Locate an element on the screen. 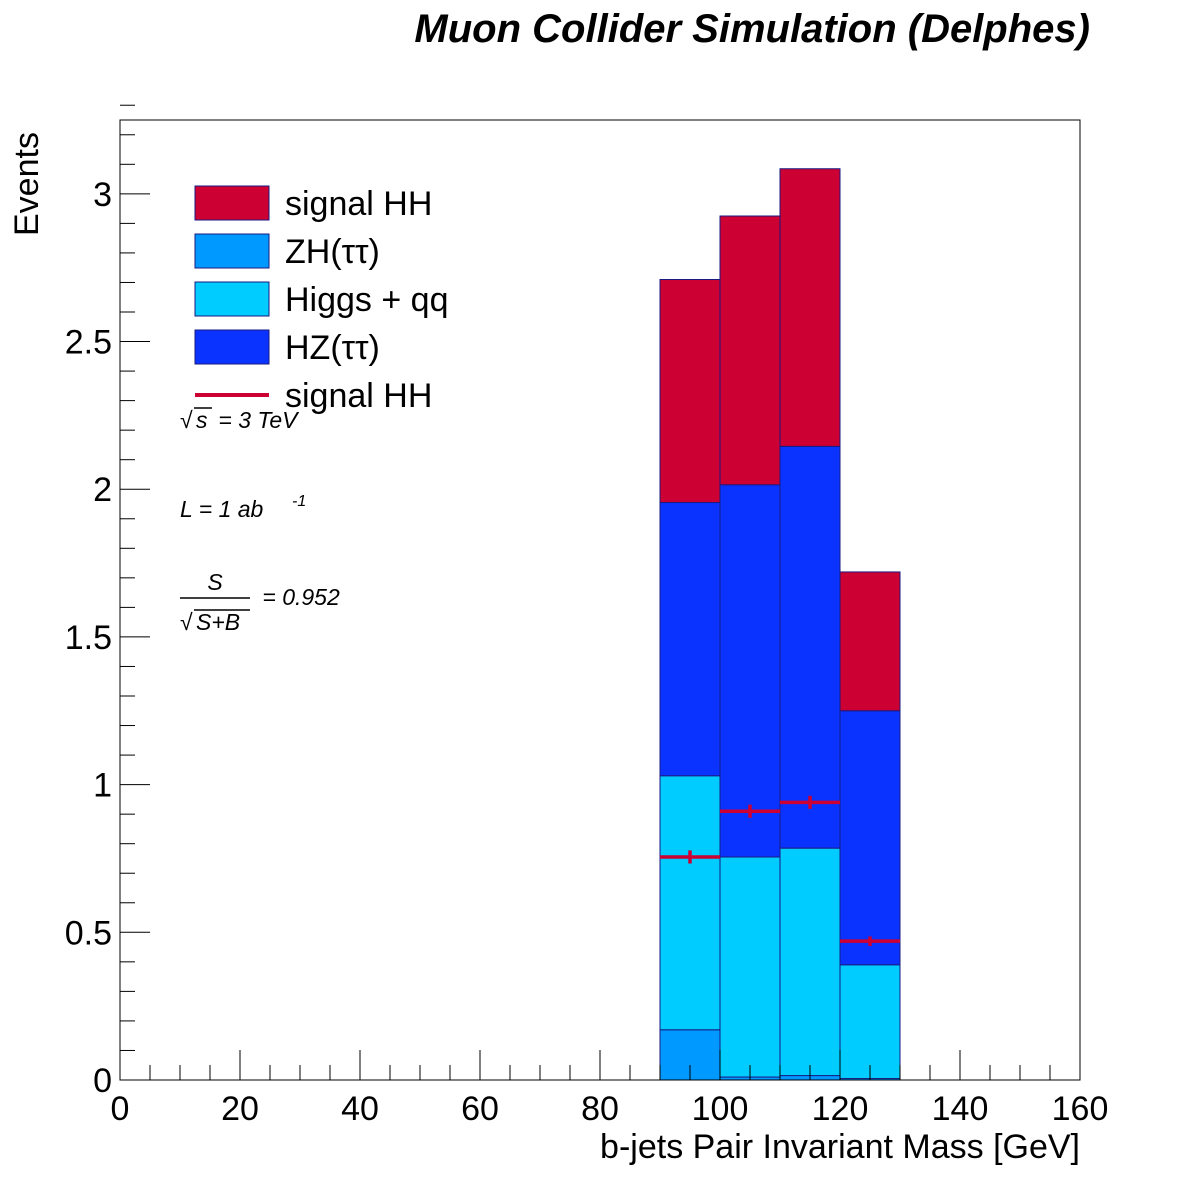 This screenshot has width=1200, height=1200. sqrt-s-variable: s is located at coordinates (202, 420).